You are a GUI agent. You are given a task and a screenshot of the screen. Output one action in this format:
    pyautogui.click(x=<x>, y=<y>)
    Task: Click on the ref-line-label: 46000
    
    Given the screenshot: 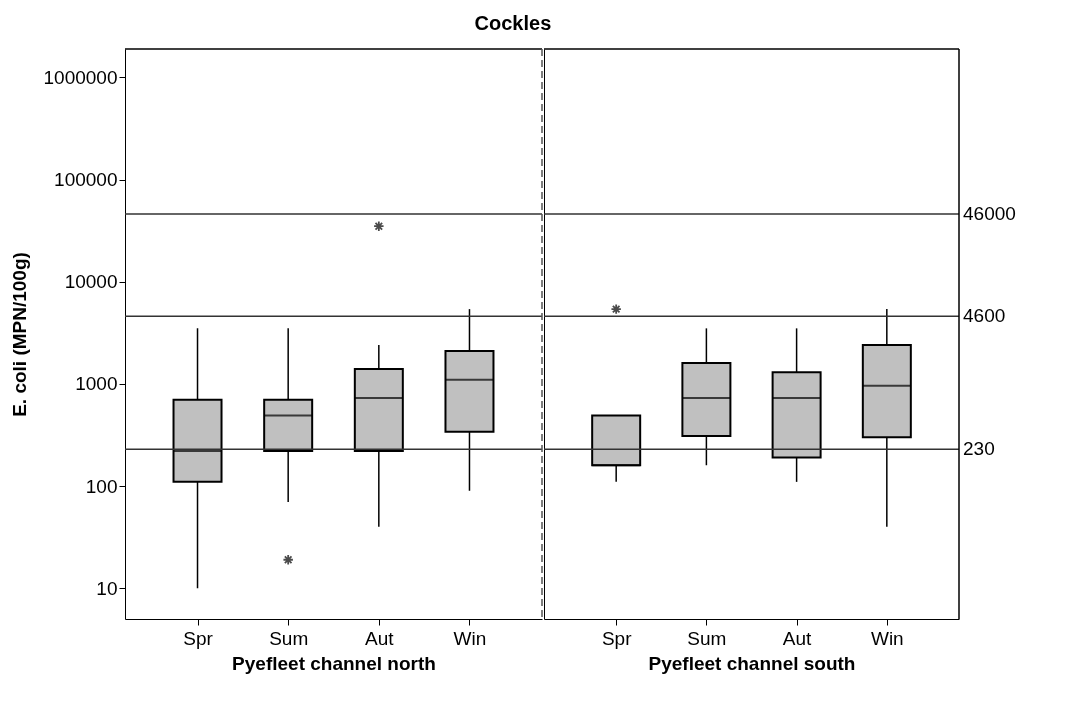 What is the action you would take?
    pyautogui.click(x=989, y=214)
    